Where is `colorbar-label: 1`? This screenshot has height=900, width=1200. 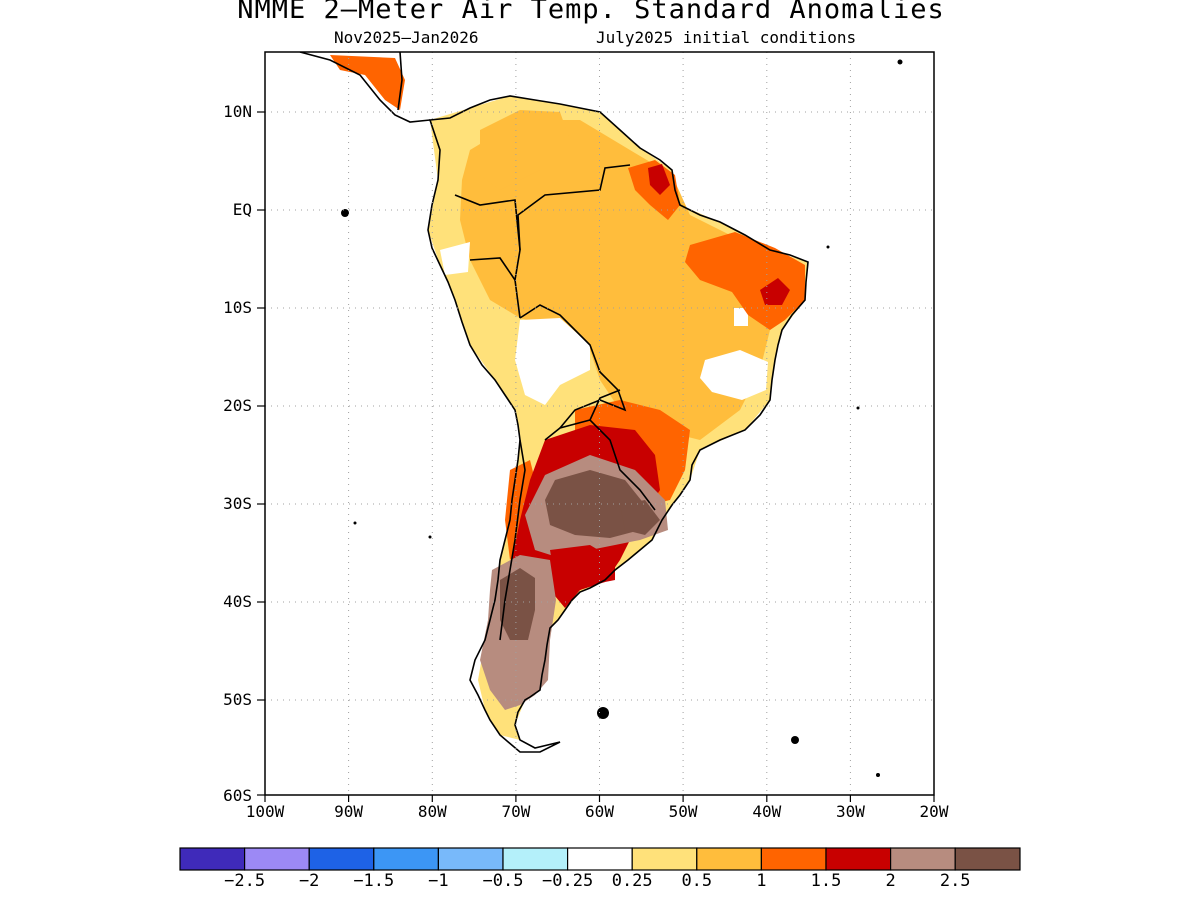
colorbar-label: 1 is located at coordinates (761, 881).